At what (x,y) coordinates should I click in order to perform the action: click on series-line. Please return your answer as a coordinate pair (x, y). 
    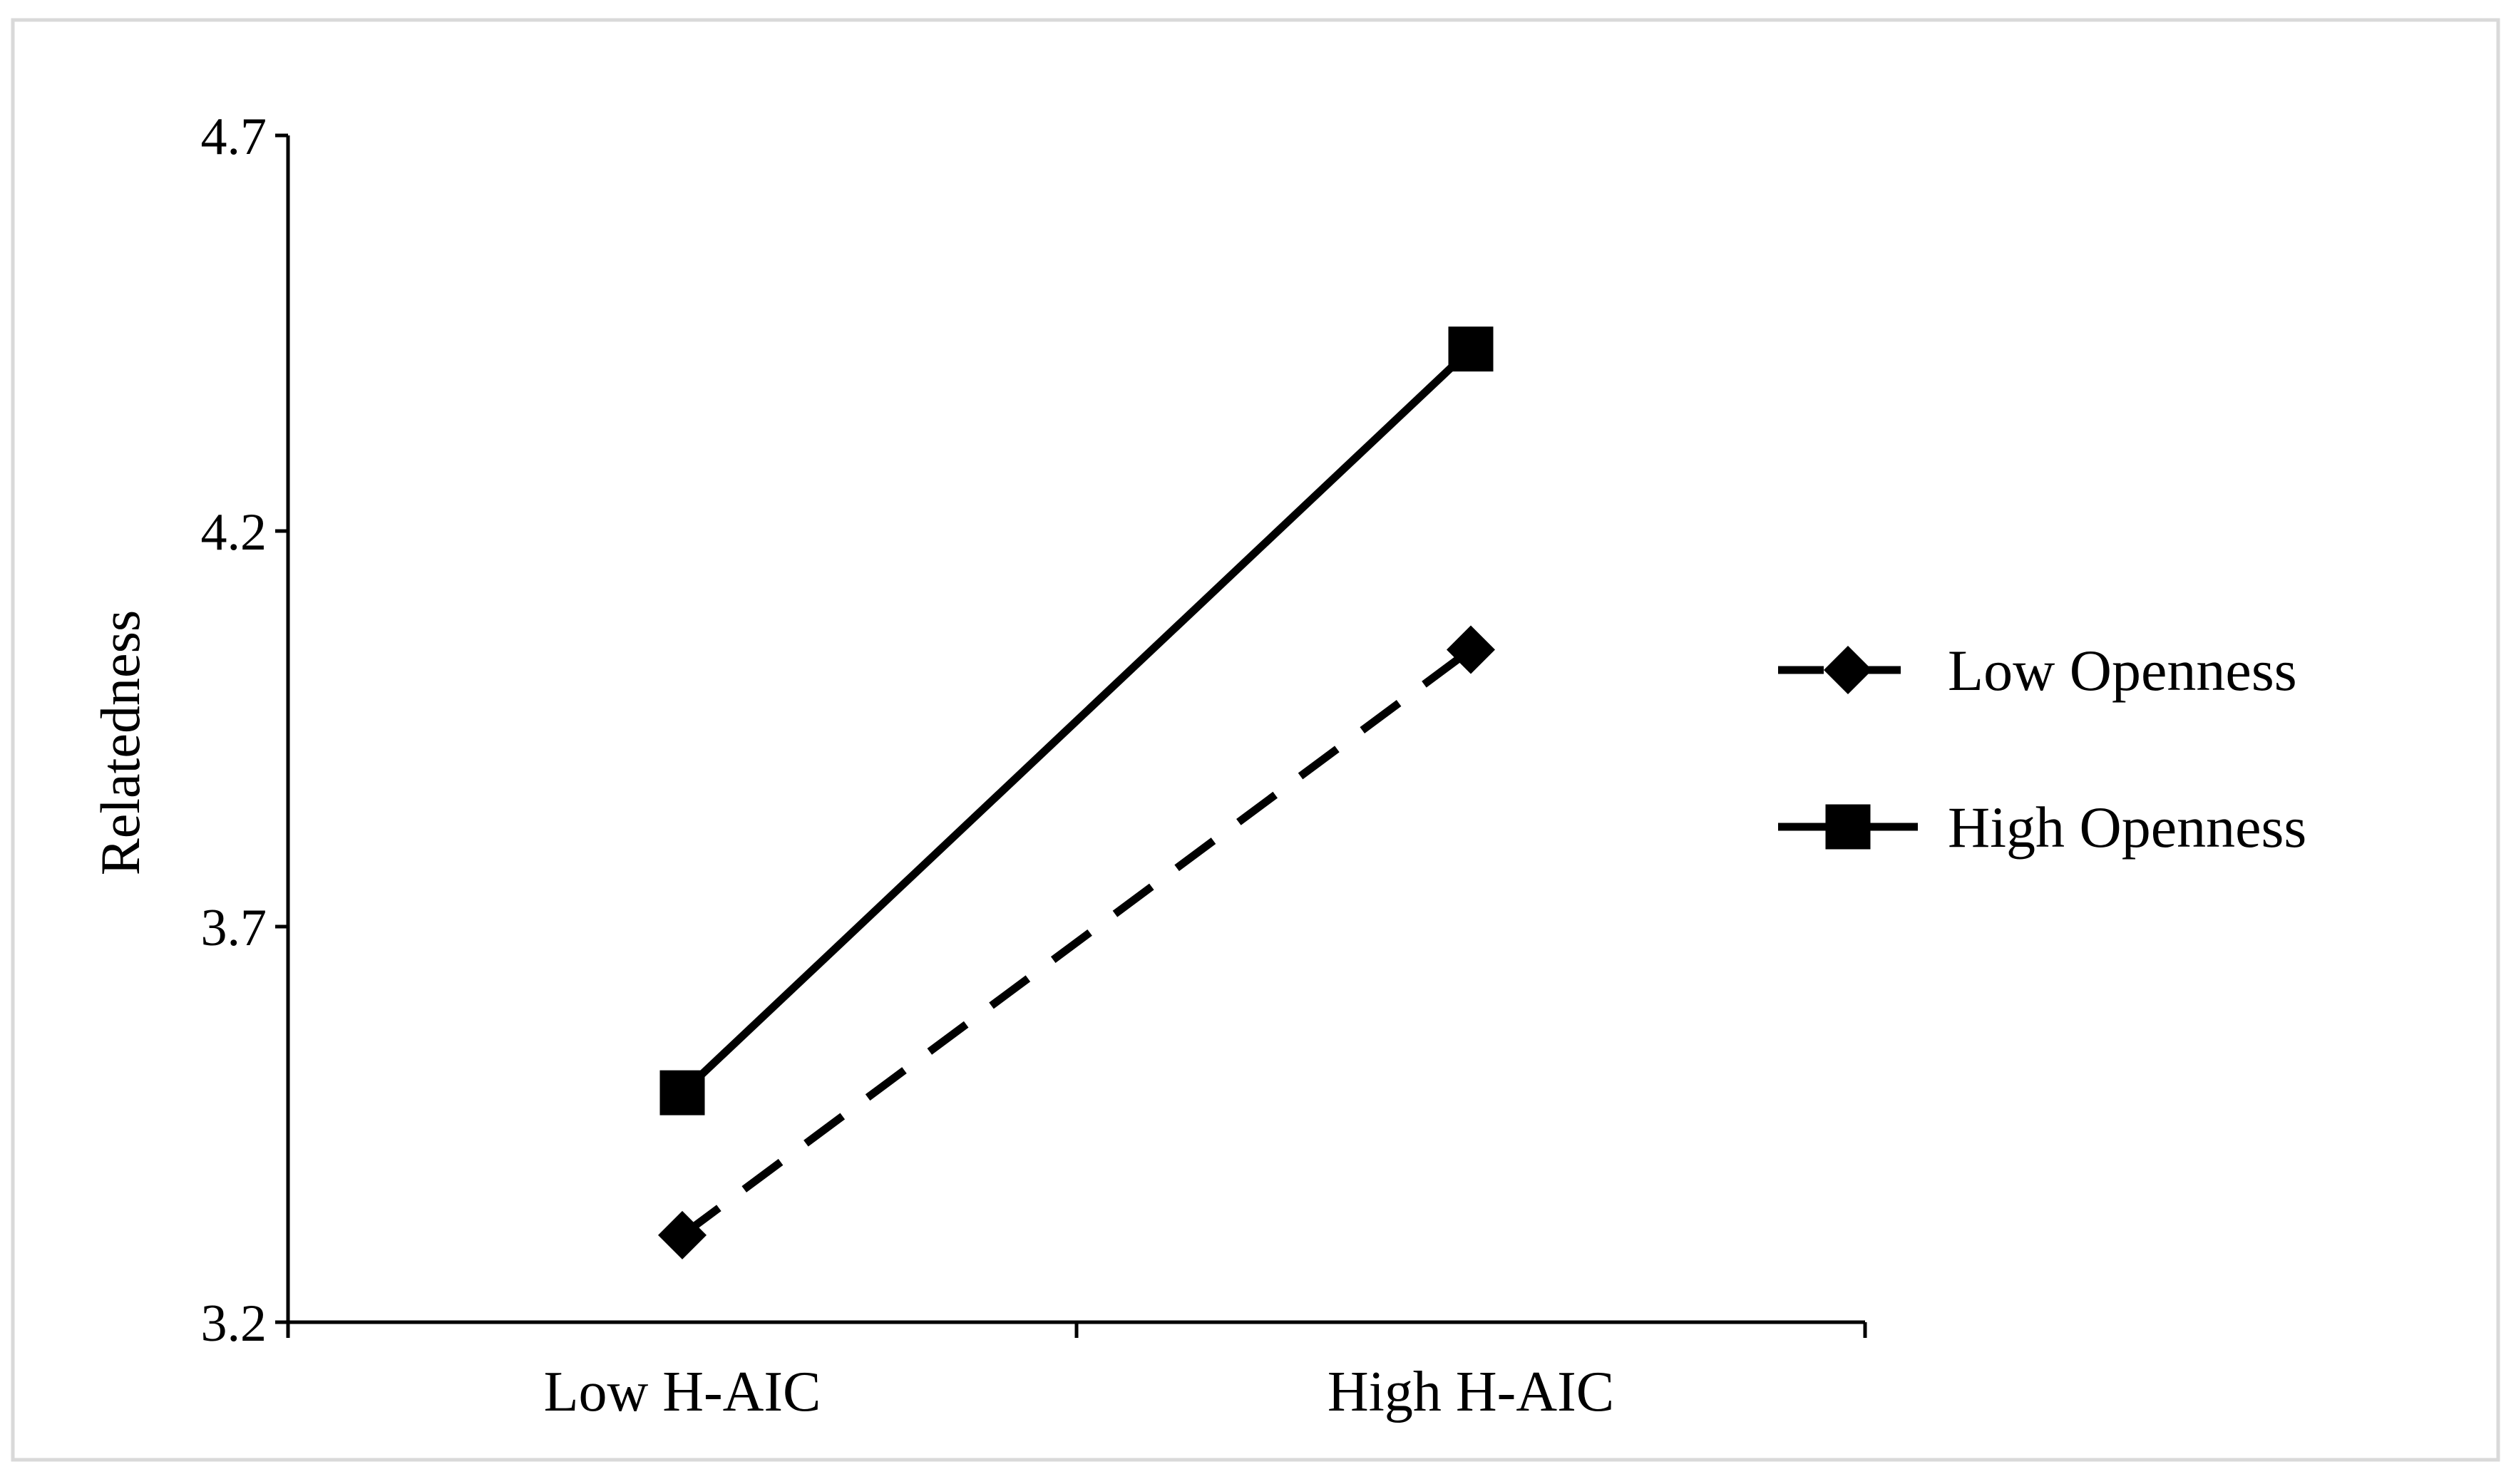
    Looking at the image, I should click on (1076, 943).